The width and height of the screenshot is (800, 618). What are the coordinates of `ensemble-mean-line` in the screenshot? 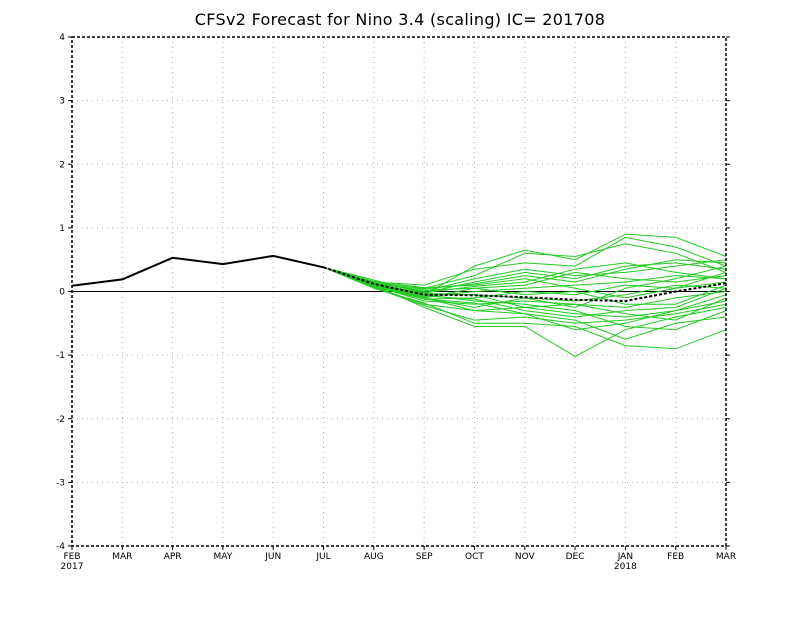 It's located at (525, 284).